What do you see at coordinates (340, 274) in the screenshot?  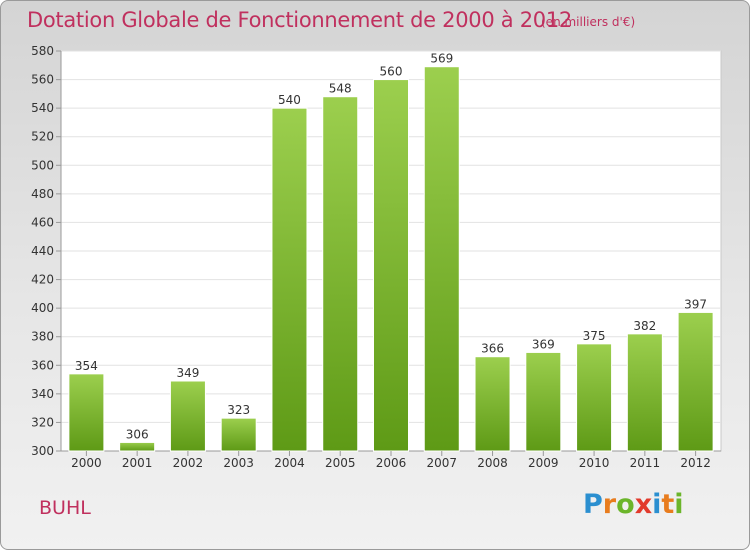 I see `bar-2005` at bounding box center [340, 274].